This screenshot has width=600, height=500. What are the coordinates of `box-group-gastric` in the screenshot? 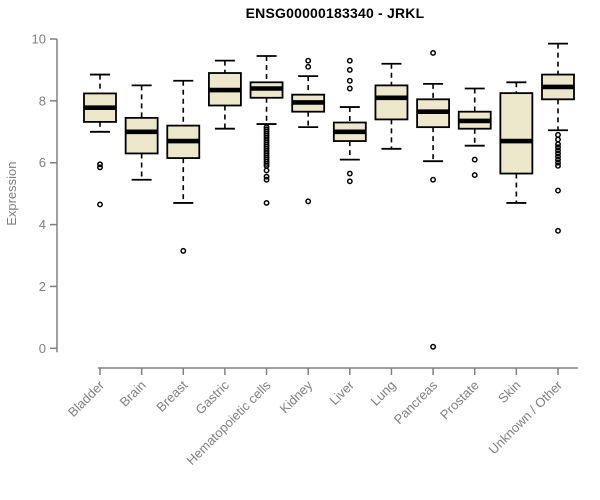 It's located at (225, 94).